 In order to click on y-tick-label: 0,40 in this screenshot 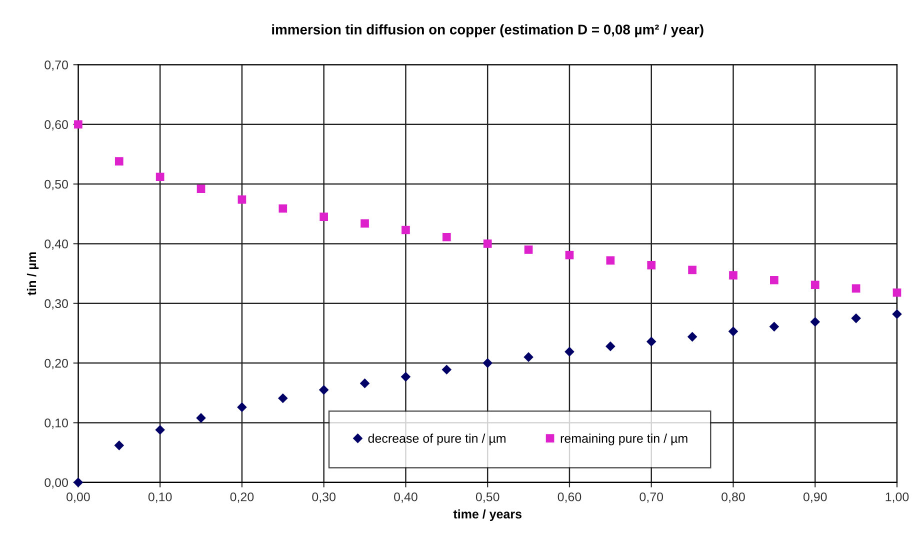, I will do `click(56, 245)`.